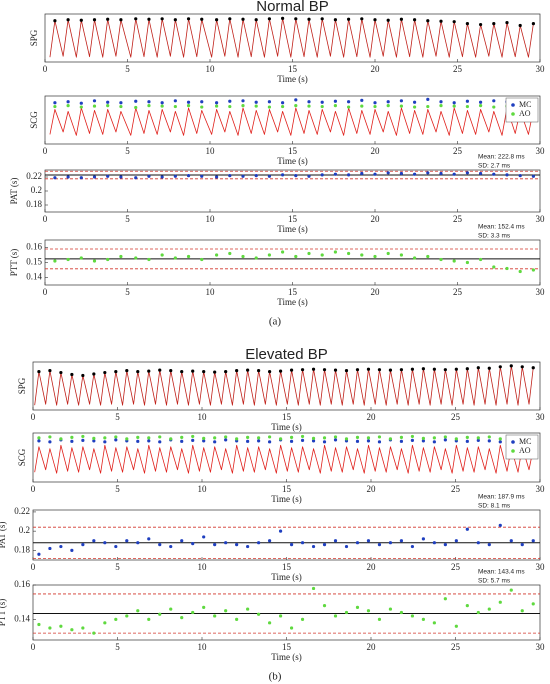 The height and width of the screenshot is (684, 550). What do you see at coordinates (275, 677) in the screenshot?
I see `panel-caption: (b)` at bounding box center [275, 677].